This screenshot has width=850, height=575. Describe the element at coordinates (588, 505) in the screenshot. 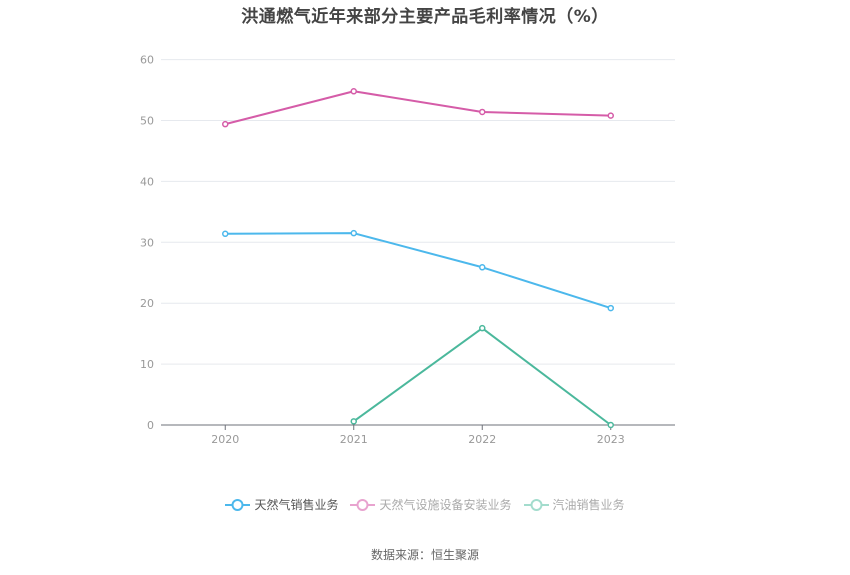

I see `legend-label: 汽油销售业务` at that location.